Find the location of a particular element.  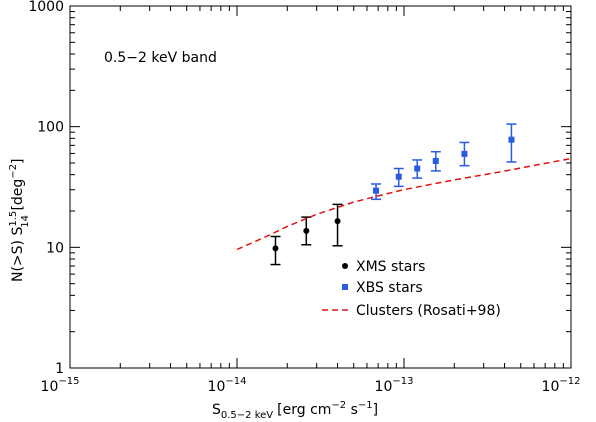

band-annotation: 0.5−2 keV band is located at coordinates (160, 58).